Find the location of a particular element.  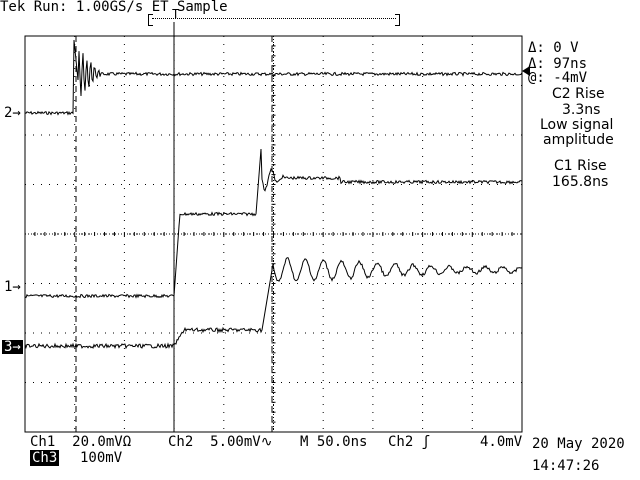

ch2-ground-marker: 2→ is located at coordinates (12, 113).